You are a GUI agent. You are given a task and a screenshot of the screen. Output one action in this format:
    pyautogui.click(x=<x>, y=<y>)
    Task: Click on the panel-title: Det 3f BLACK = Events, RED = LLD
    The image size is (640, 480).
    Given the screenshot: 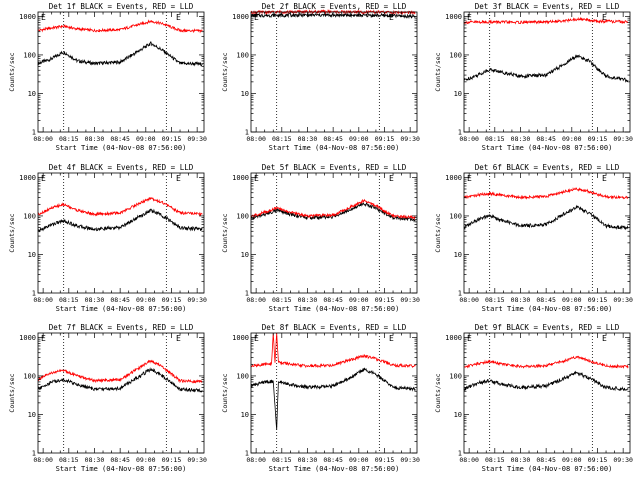 What is the action you would take?
    pyautogui.click(x=547, y=6)
    